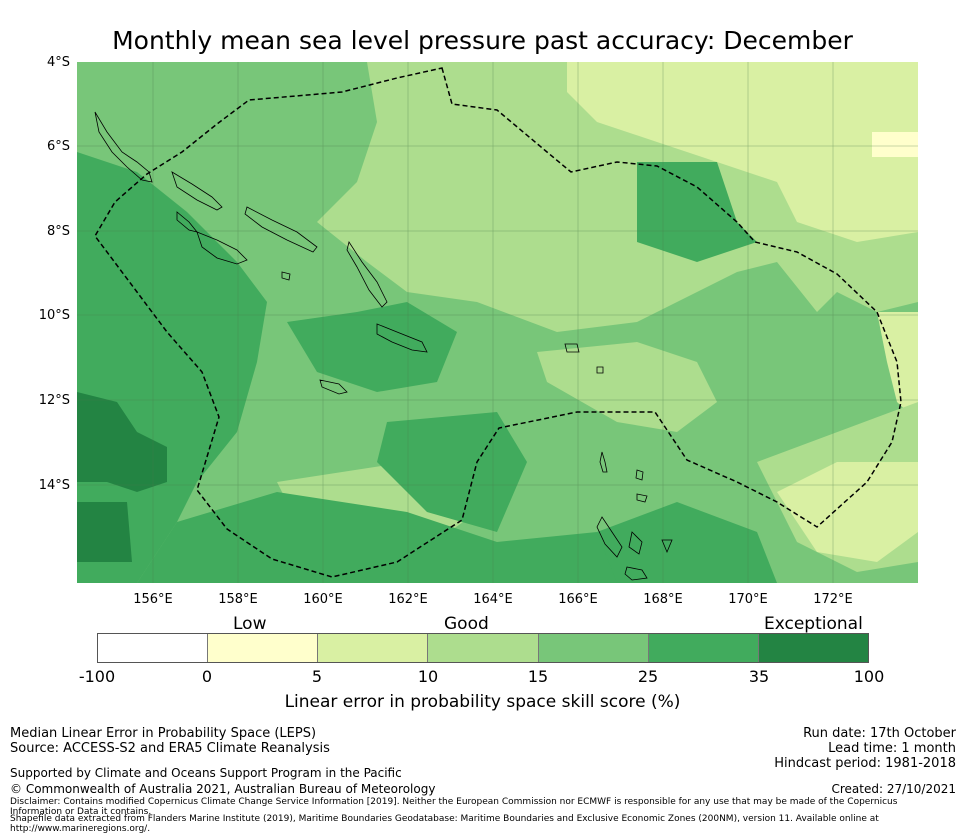  What do you see at coordinates (663, 599) in the screenshot?
I see `lon-label-168e: 168°E` at bounding box center [663, 599].